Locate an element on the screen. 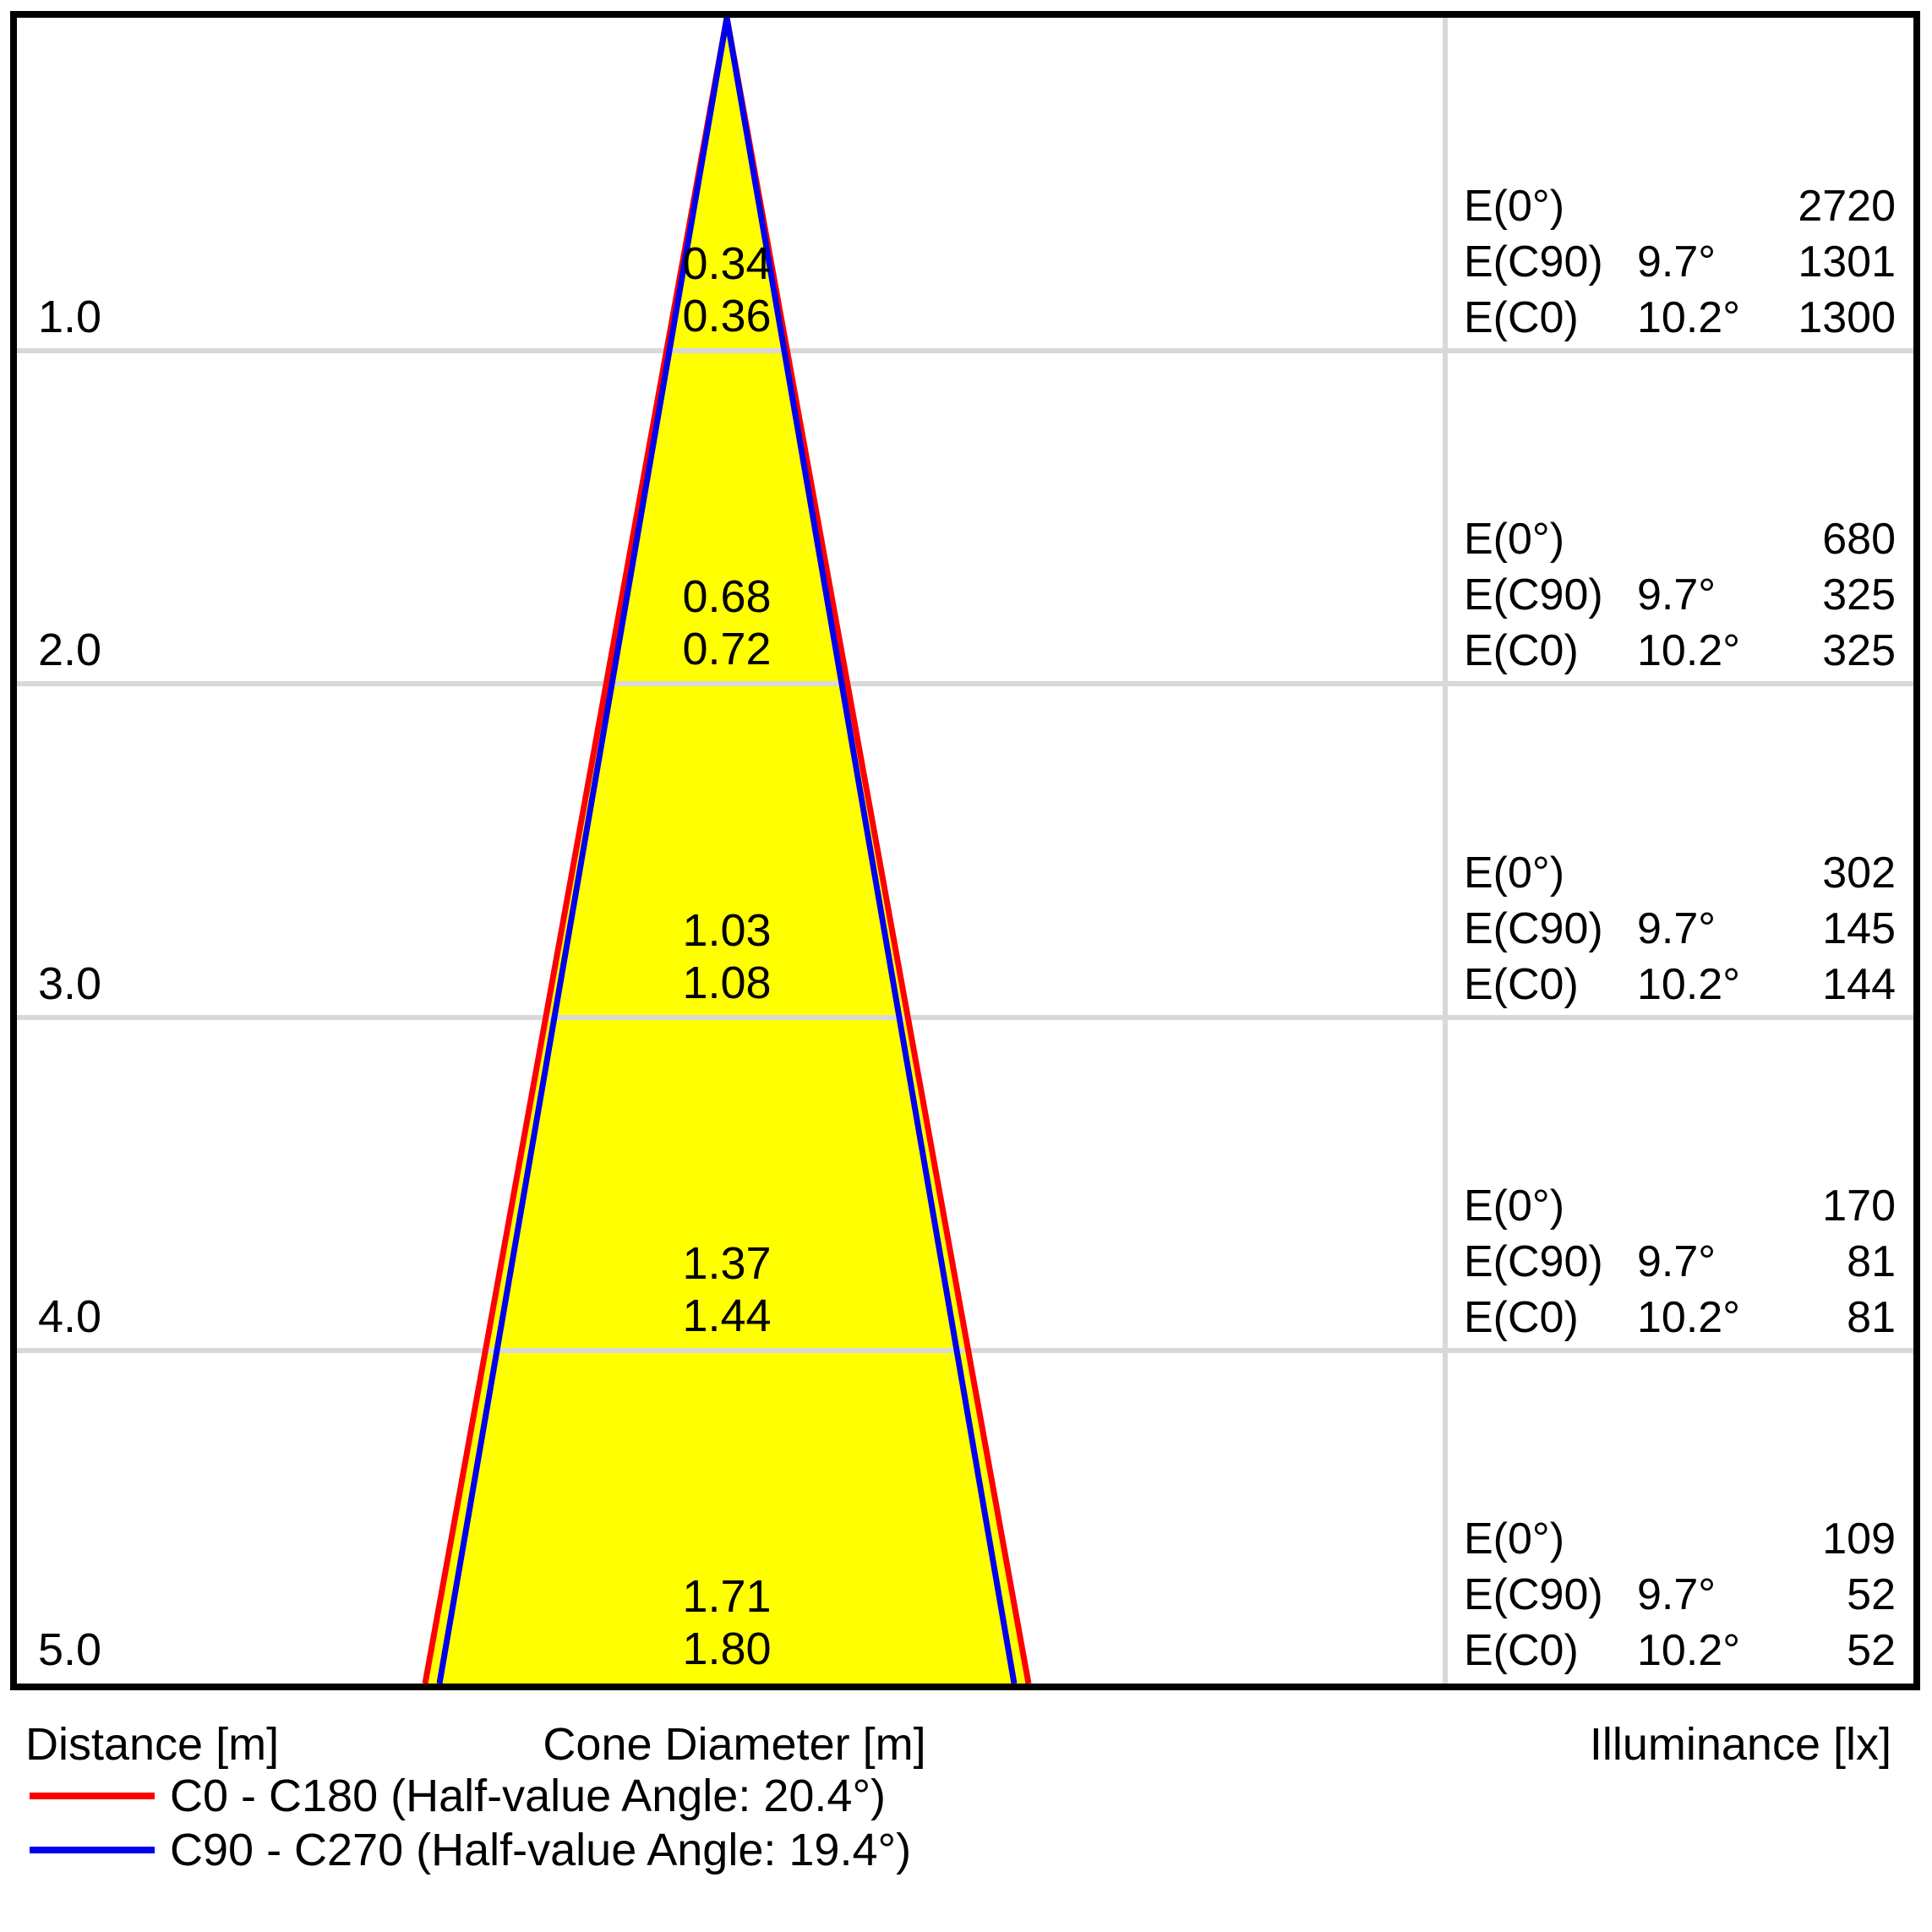 Image resolution: width=1932 pixels, height=1932 pixels. cone-diameter-c90: 1.71 is located at coordinates (727, 1596).